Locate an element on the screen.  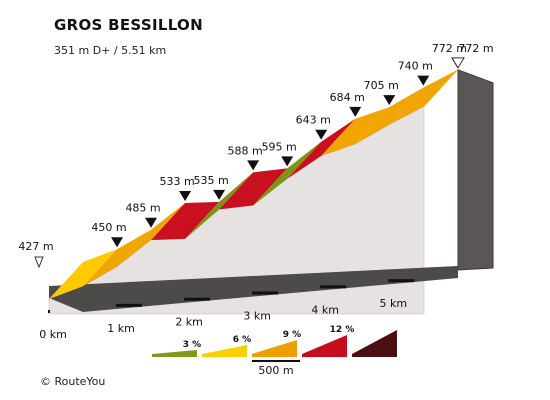
legend-label: 9 % is located at coordinates (292, 335).